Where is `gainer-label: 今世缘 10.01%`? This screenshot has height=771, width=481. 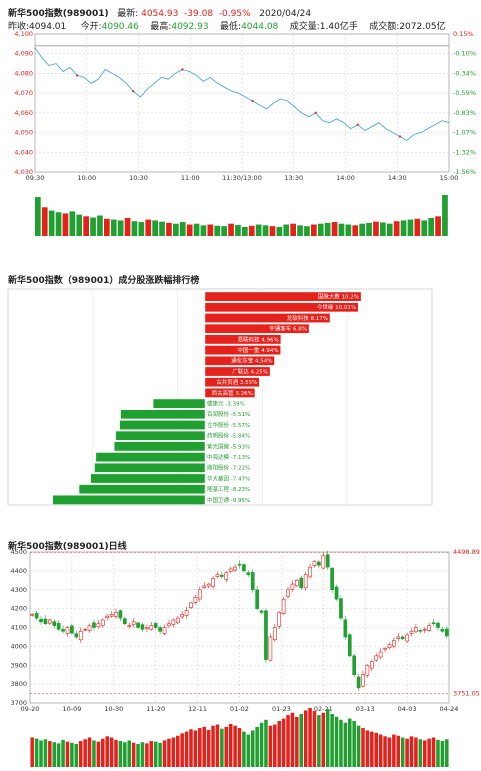 gainer-label: 今世缘 10.01% is located at coordinates (336, 307).